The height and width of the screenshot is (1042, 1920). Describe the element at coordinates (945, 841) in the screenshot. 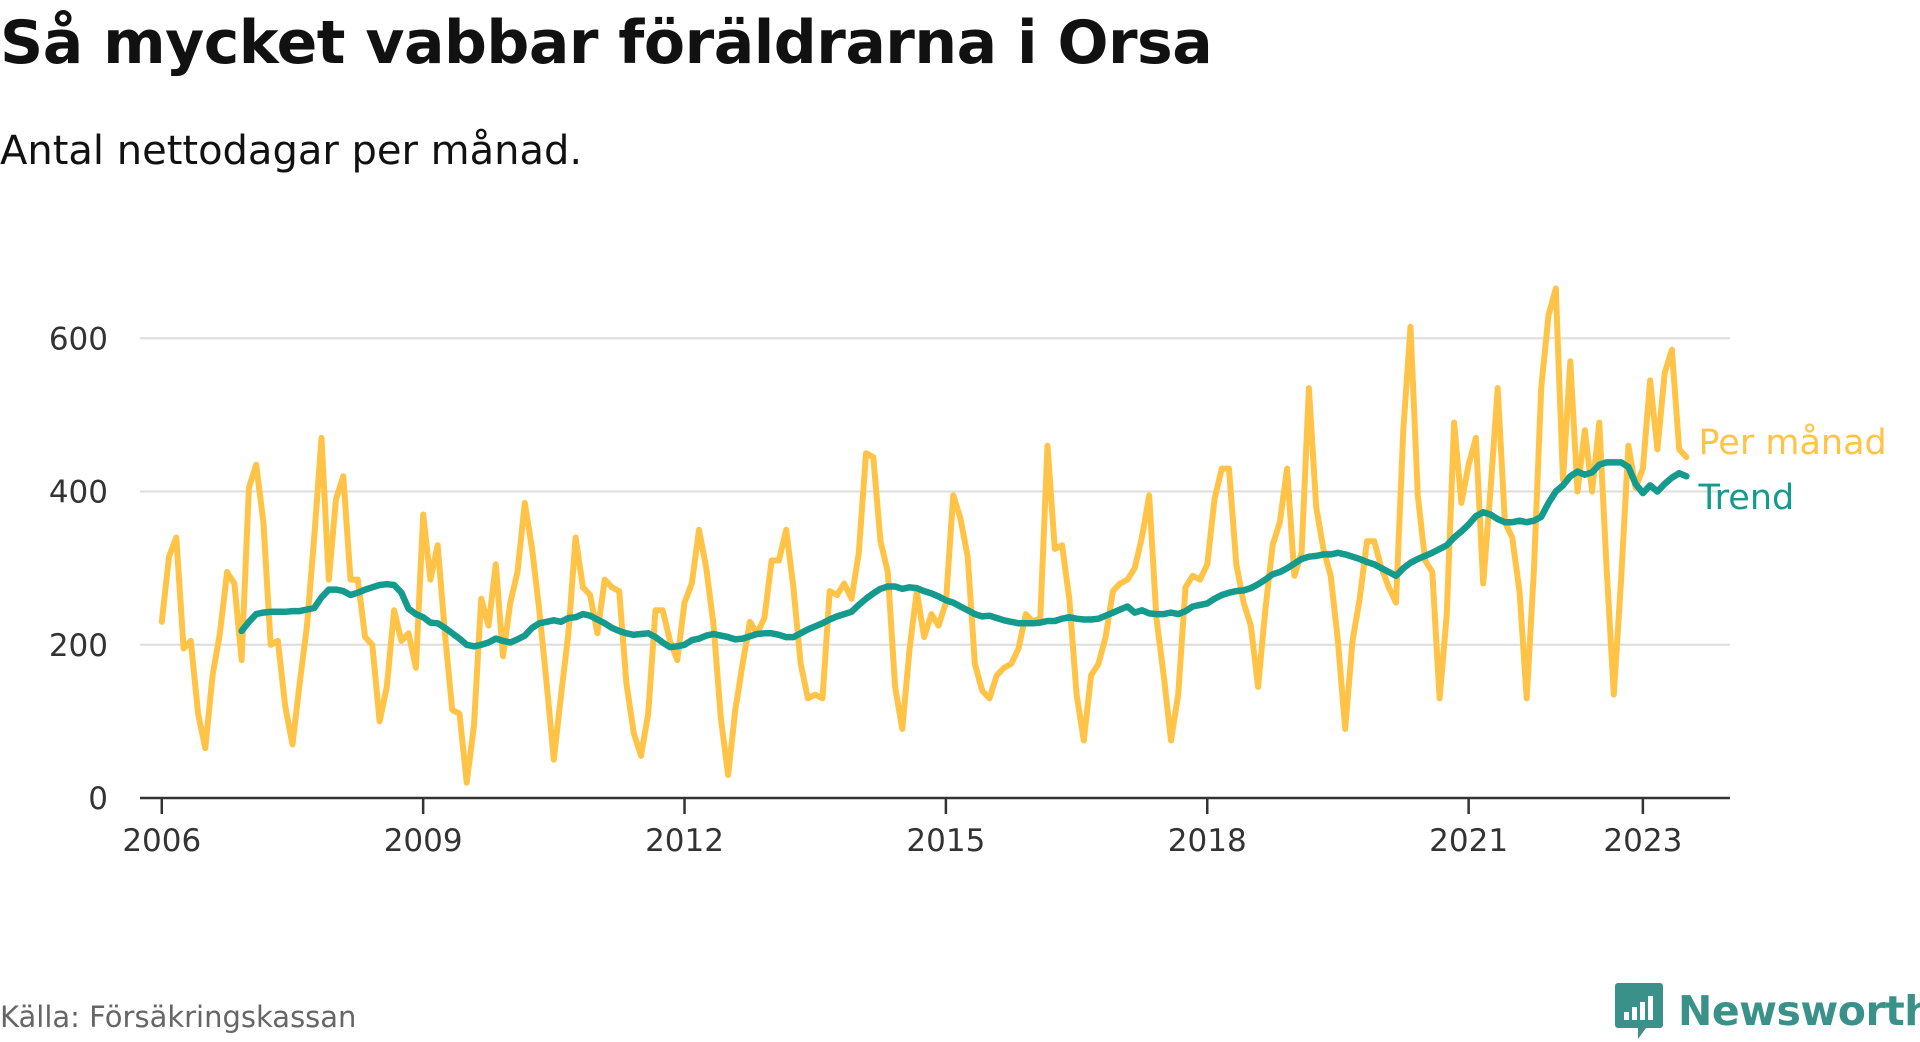

I see `x-tick-label: 2015` at that location.